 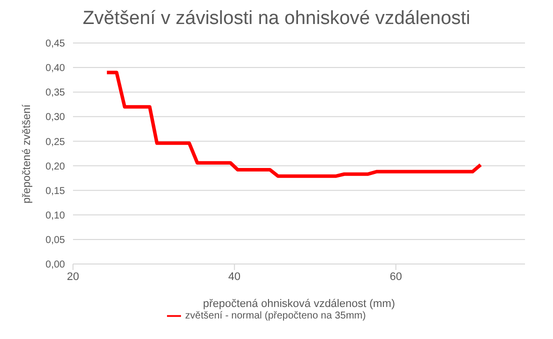 I want to click on y-tick-label: 0,35, so click(x=56, y=93).